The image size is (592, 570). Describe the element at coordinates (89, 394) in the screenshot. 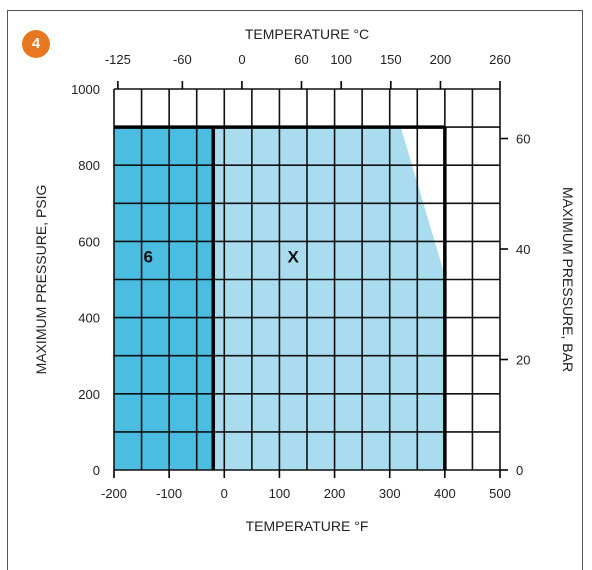

I see `y-left-tick-label: 200` at that location.